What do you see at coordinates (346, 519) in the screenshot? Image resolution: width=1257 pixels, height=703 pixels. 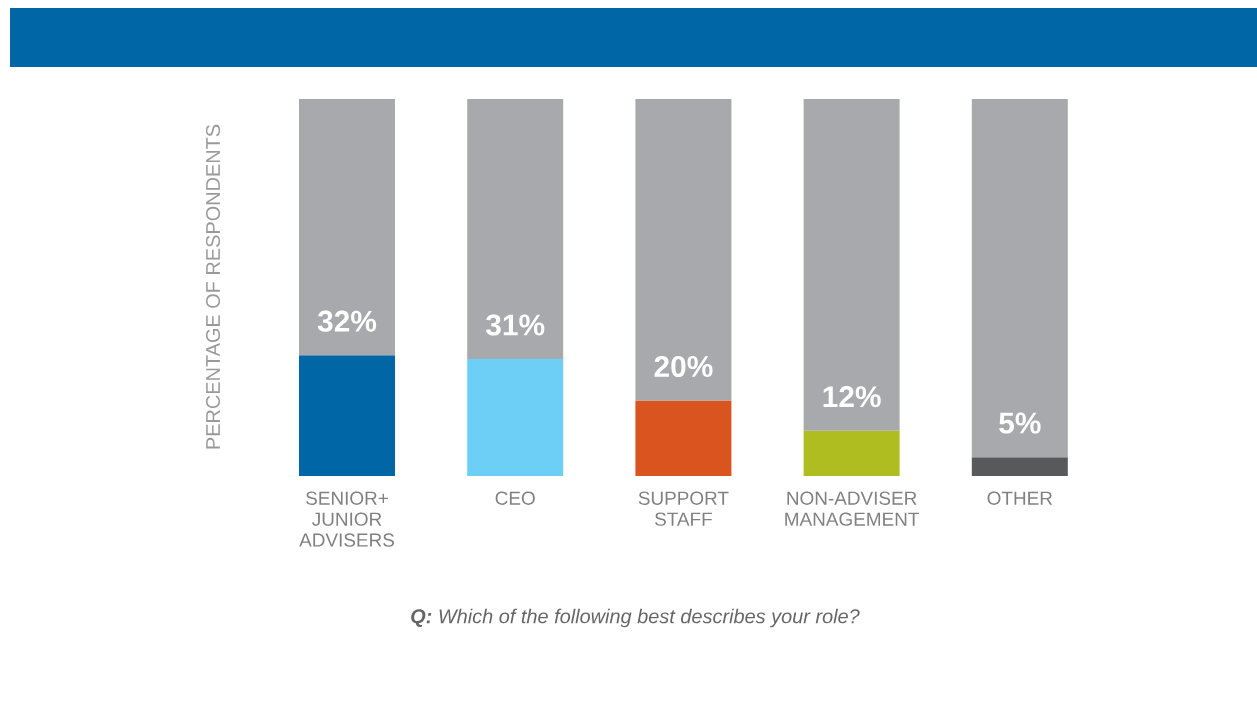 I see `x-tick-label: SENIOR+ JUNIOR ADVISERS` at bounding box center [346, 519].